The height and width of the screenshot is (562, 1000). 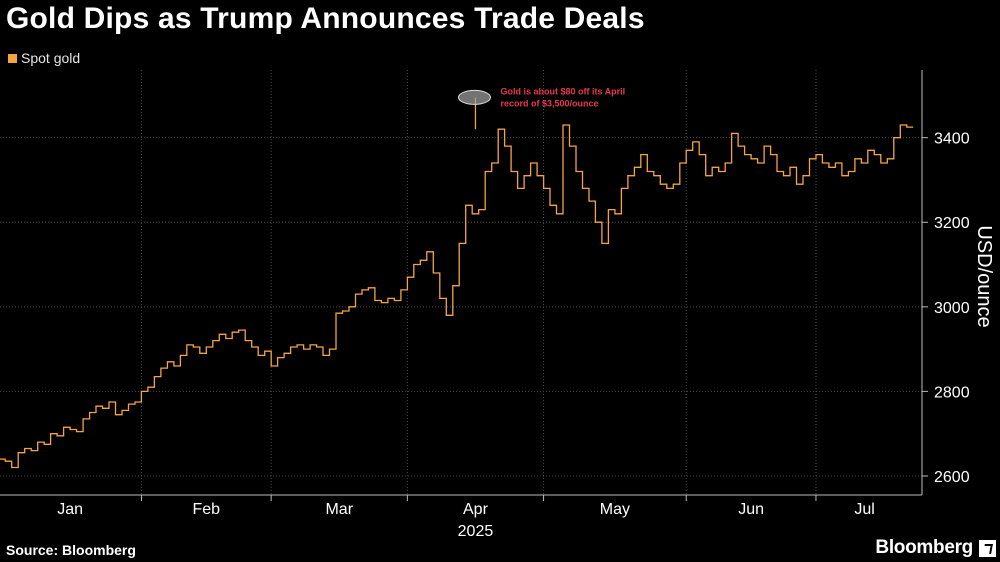 I want to click on x-tick-label-feb: Feb, so click(x=207, y=509).